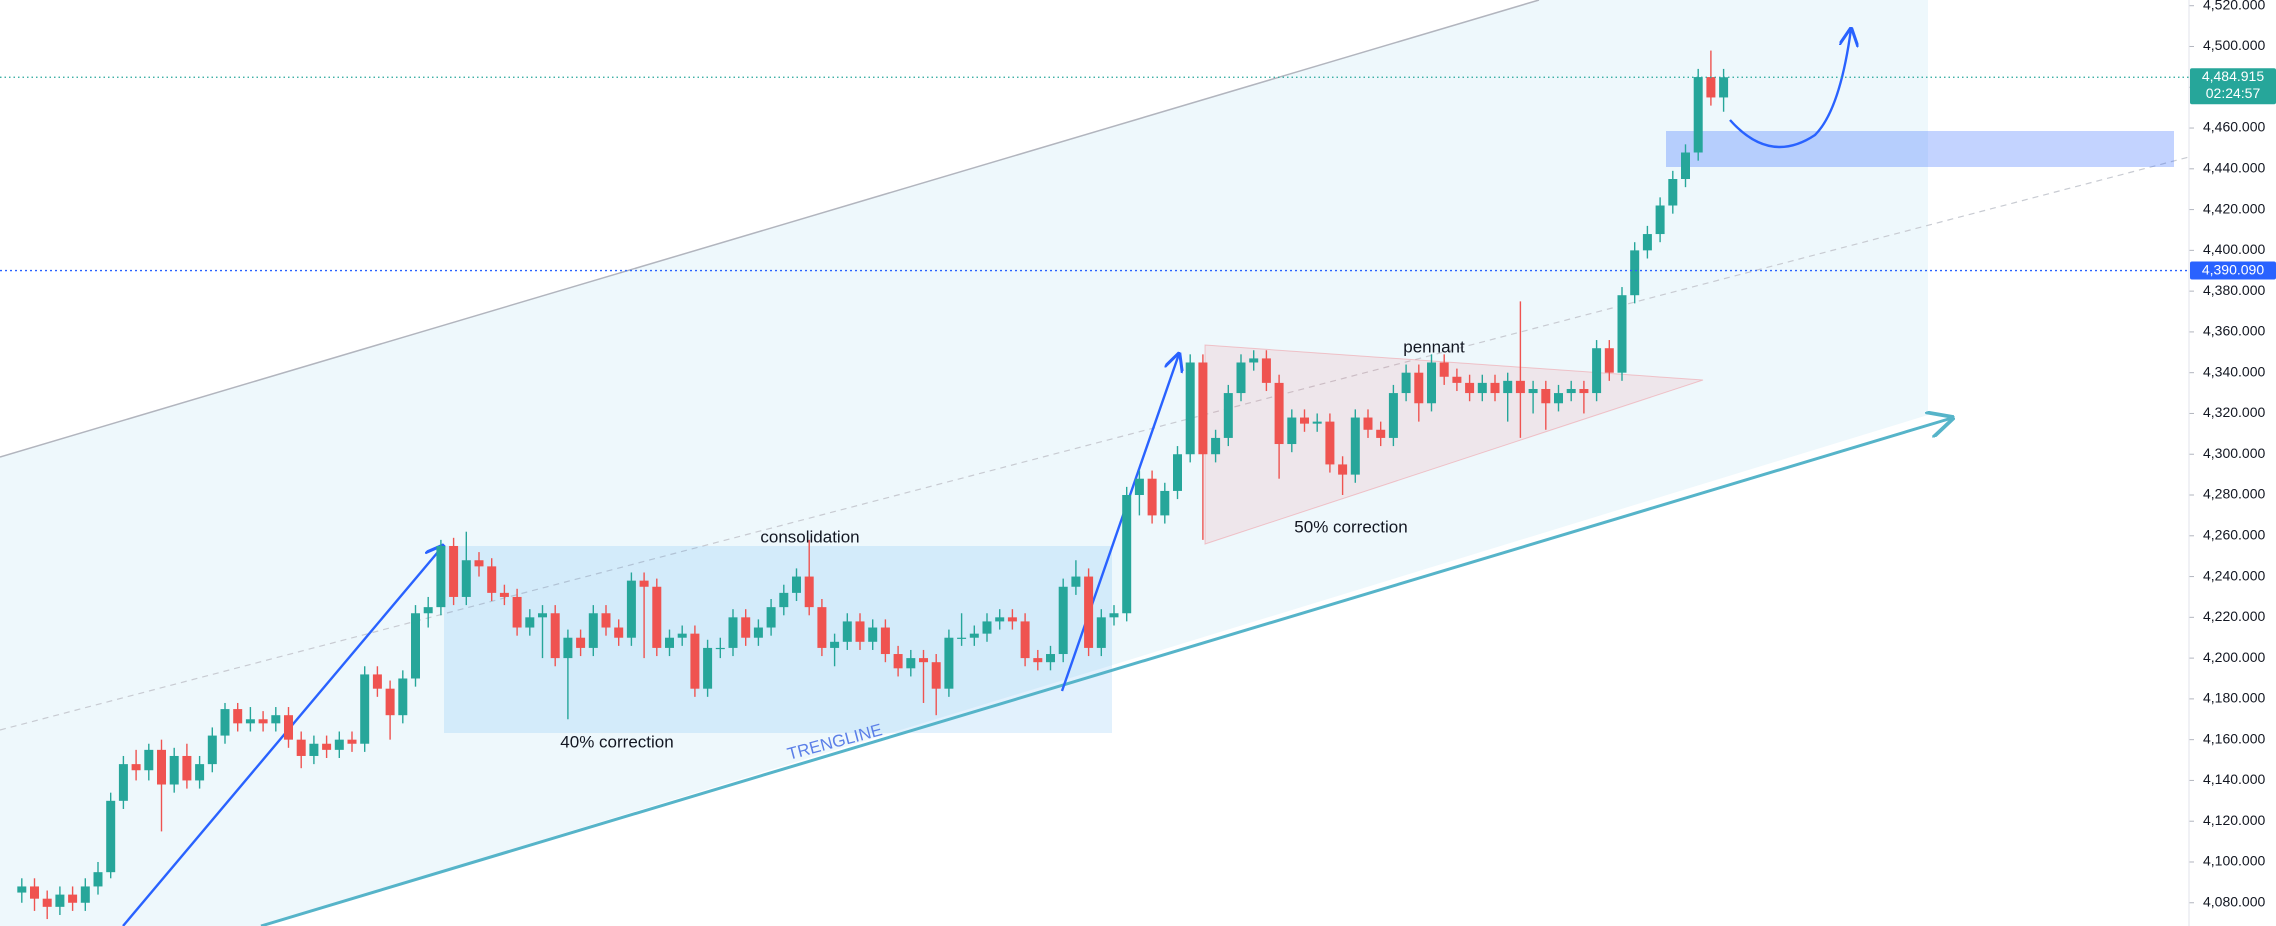 The width and height of the screenshot is (2276, 926). I want to click on y-tick-label: 4,500.000, so click(2234, 45).